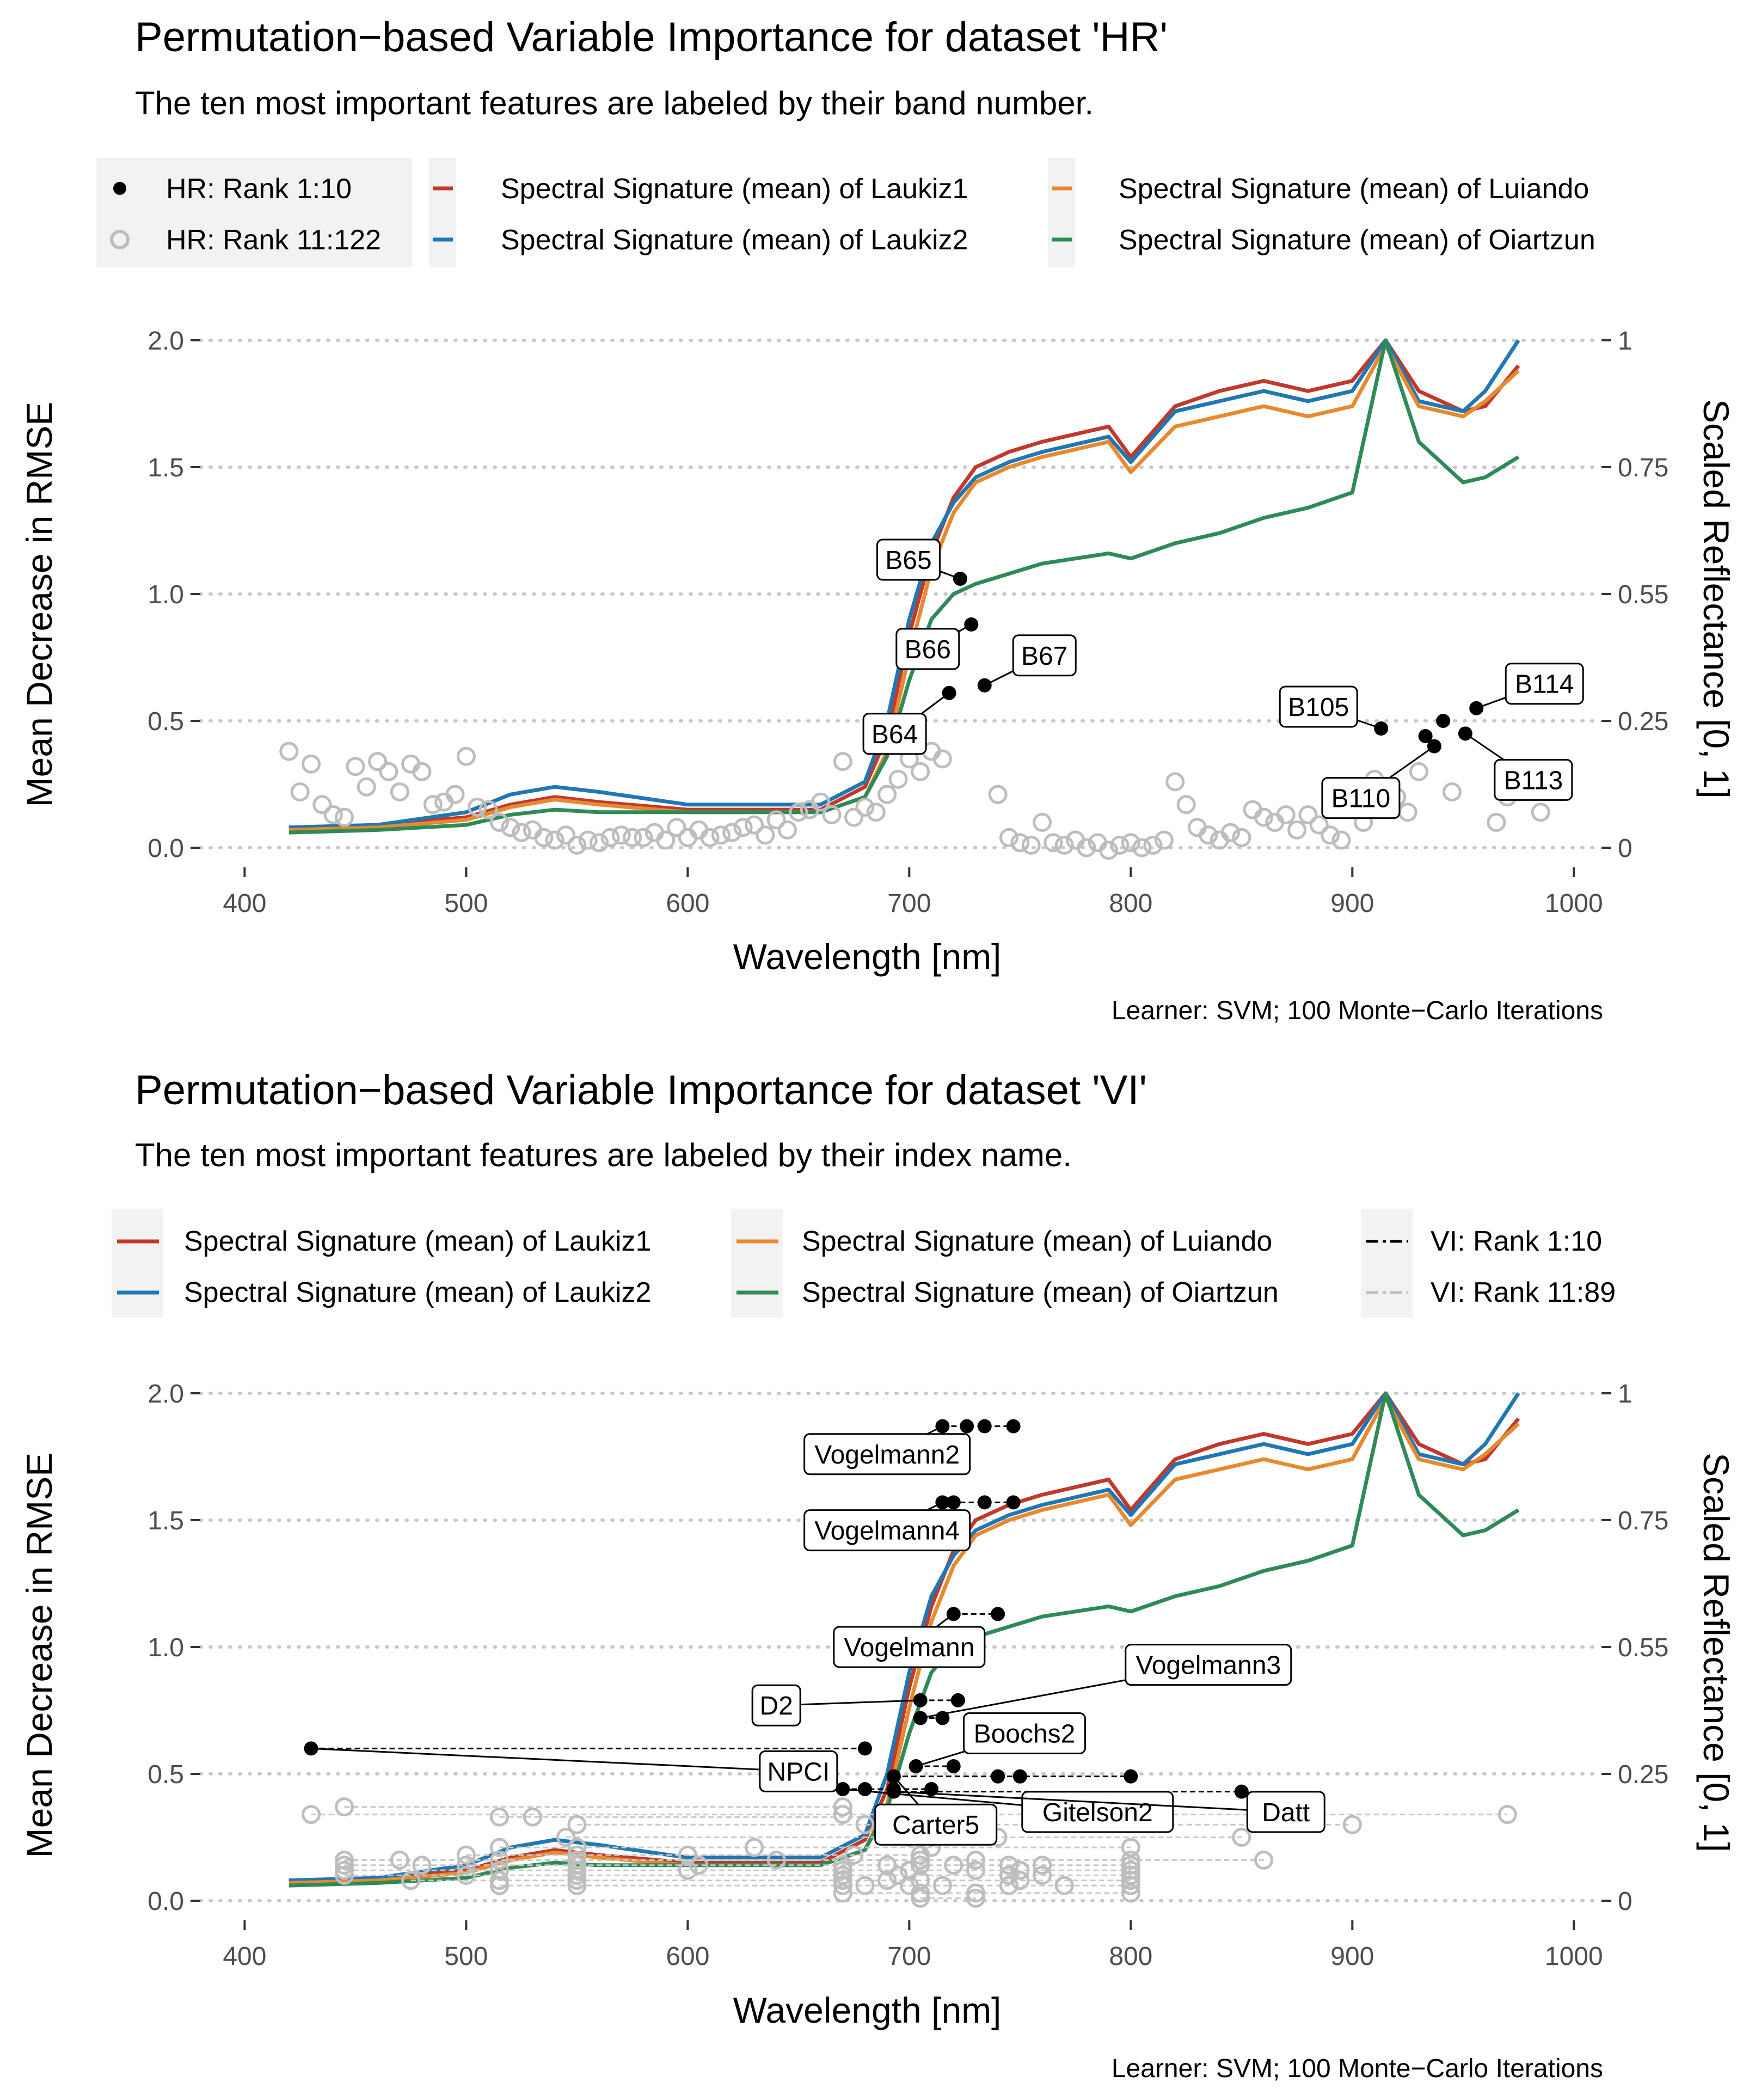 The image size is (1743, 2100). Describe the element at coordinates (776, 1706) in the screenshot. I see `vi-label-text: D2` at that location.